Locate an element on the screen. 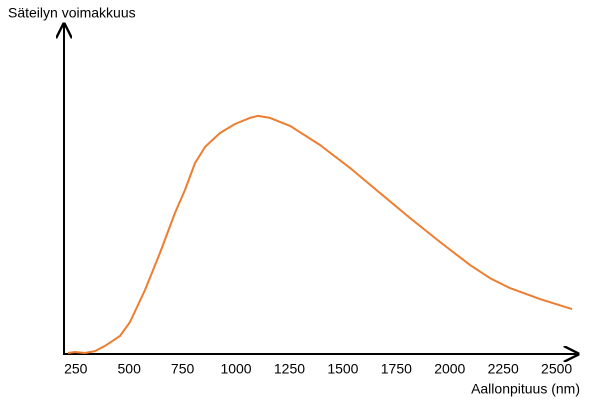 Image resolution: width=596 pixels, height=409 pixels. x-tick-label: 1250 is located at coordinates (289, 369).